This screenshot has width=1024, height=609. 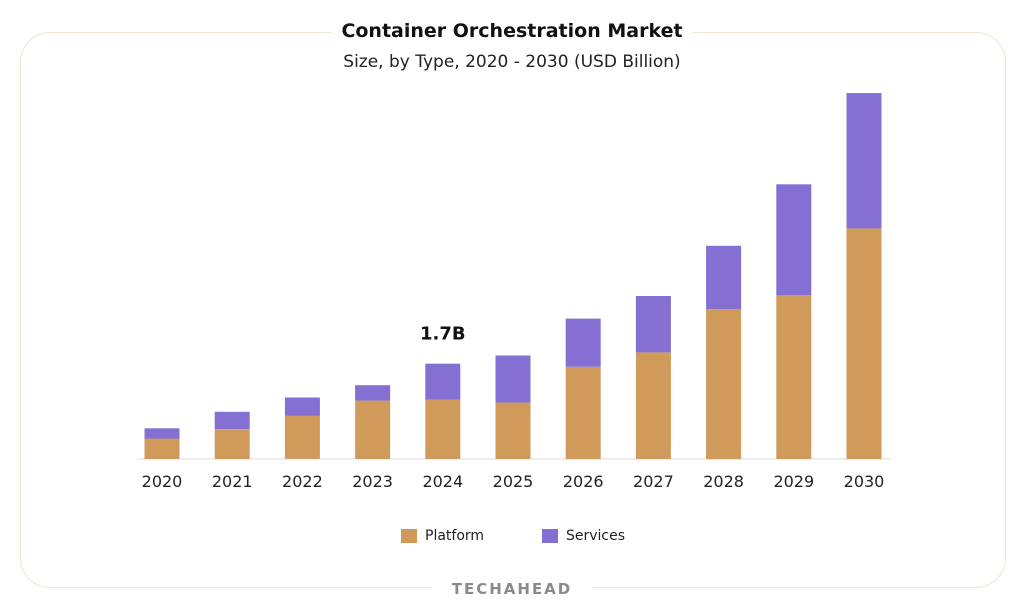 What do you see at coordinates (372, 481) in the screenshot?
I see `x-tick-label-2023: 2023` at bounding box center [372, 481].